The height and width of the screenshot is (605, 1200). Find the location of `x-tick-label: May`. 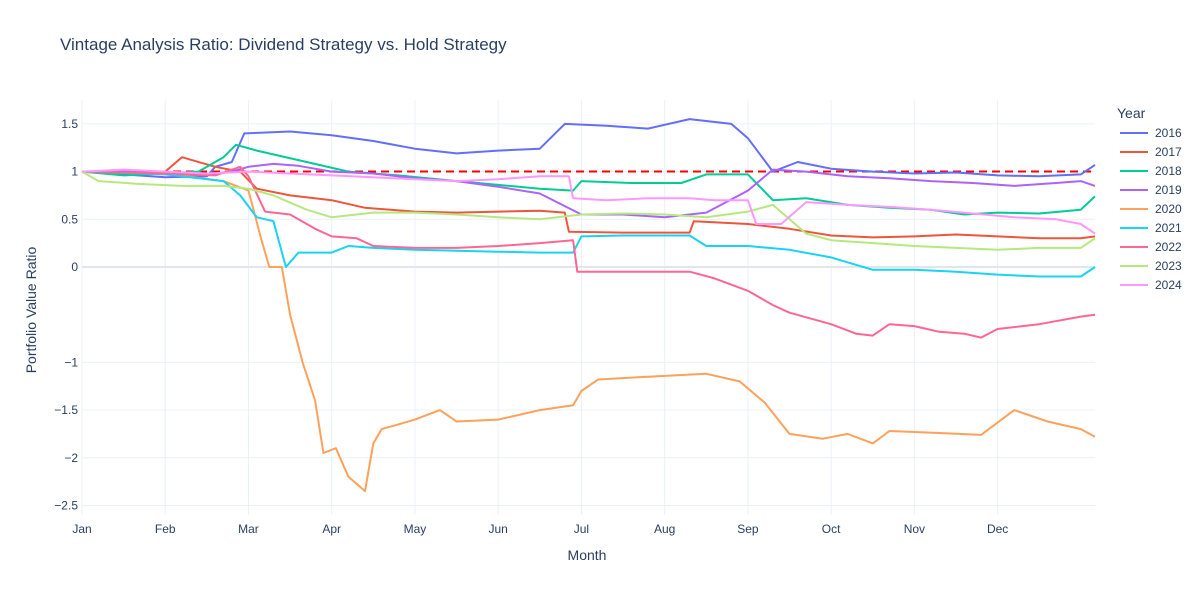

x-tick-label: May is located at coordinates (415, 529).